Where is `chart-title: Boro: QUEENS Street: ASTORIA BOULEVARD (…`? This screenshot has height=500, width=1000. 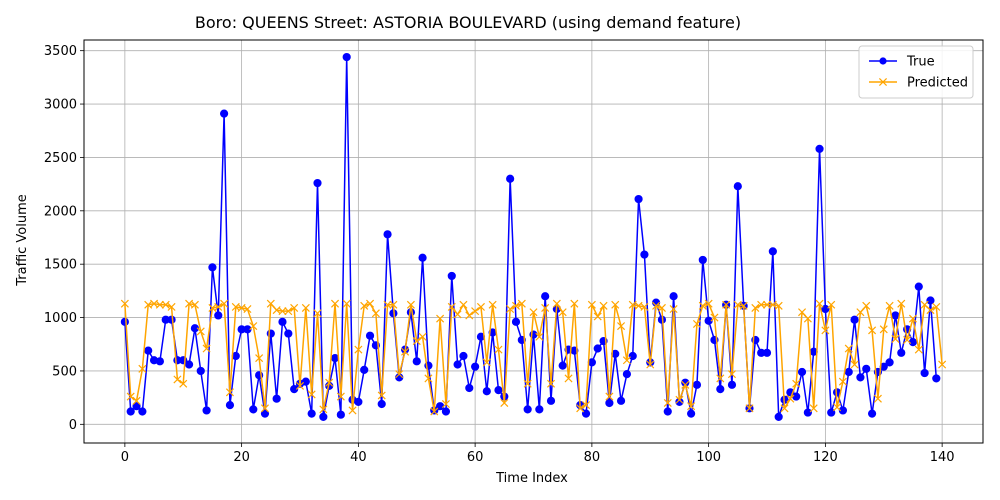 chart-title: Boro: QUEENS Street: ASTORIA BOULEVARD (… is located at coordinates (468, 22).